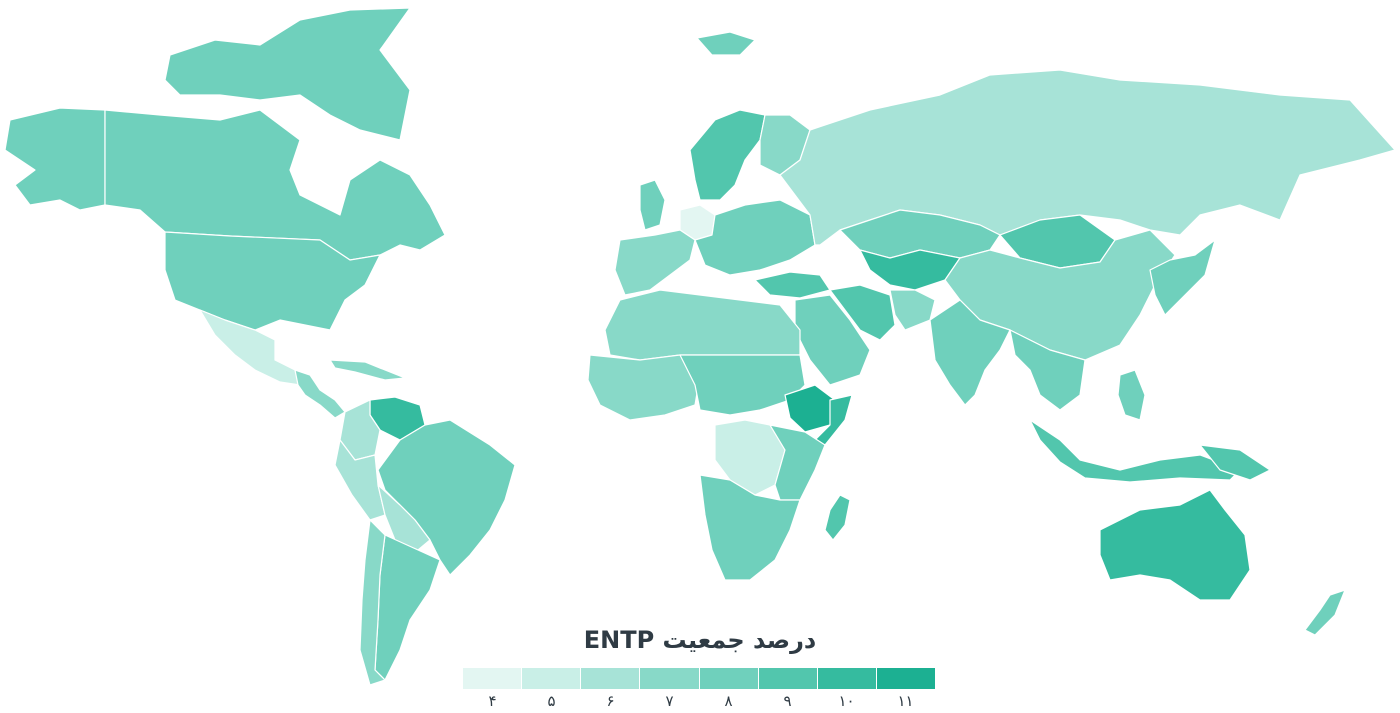 The height and width of the screenshot is (713, 1400). Describe the element at coordinates (750, 527) in the screenshot. I see `region-southern-africa` at that location.